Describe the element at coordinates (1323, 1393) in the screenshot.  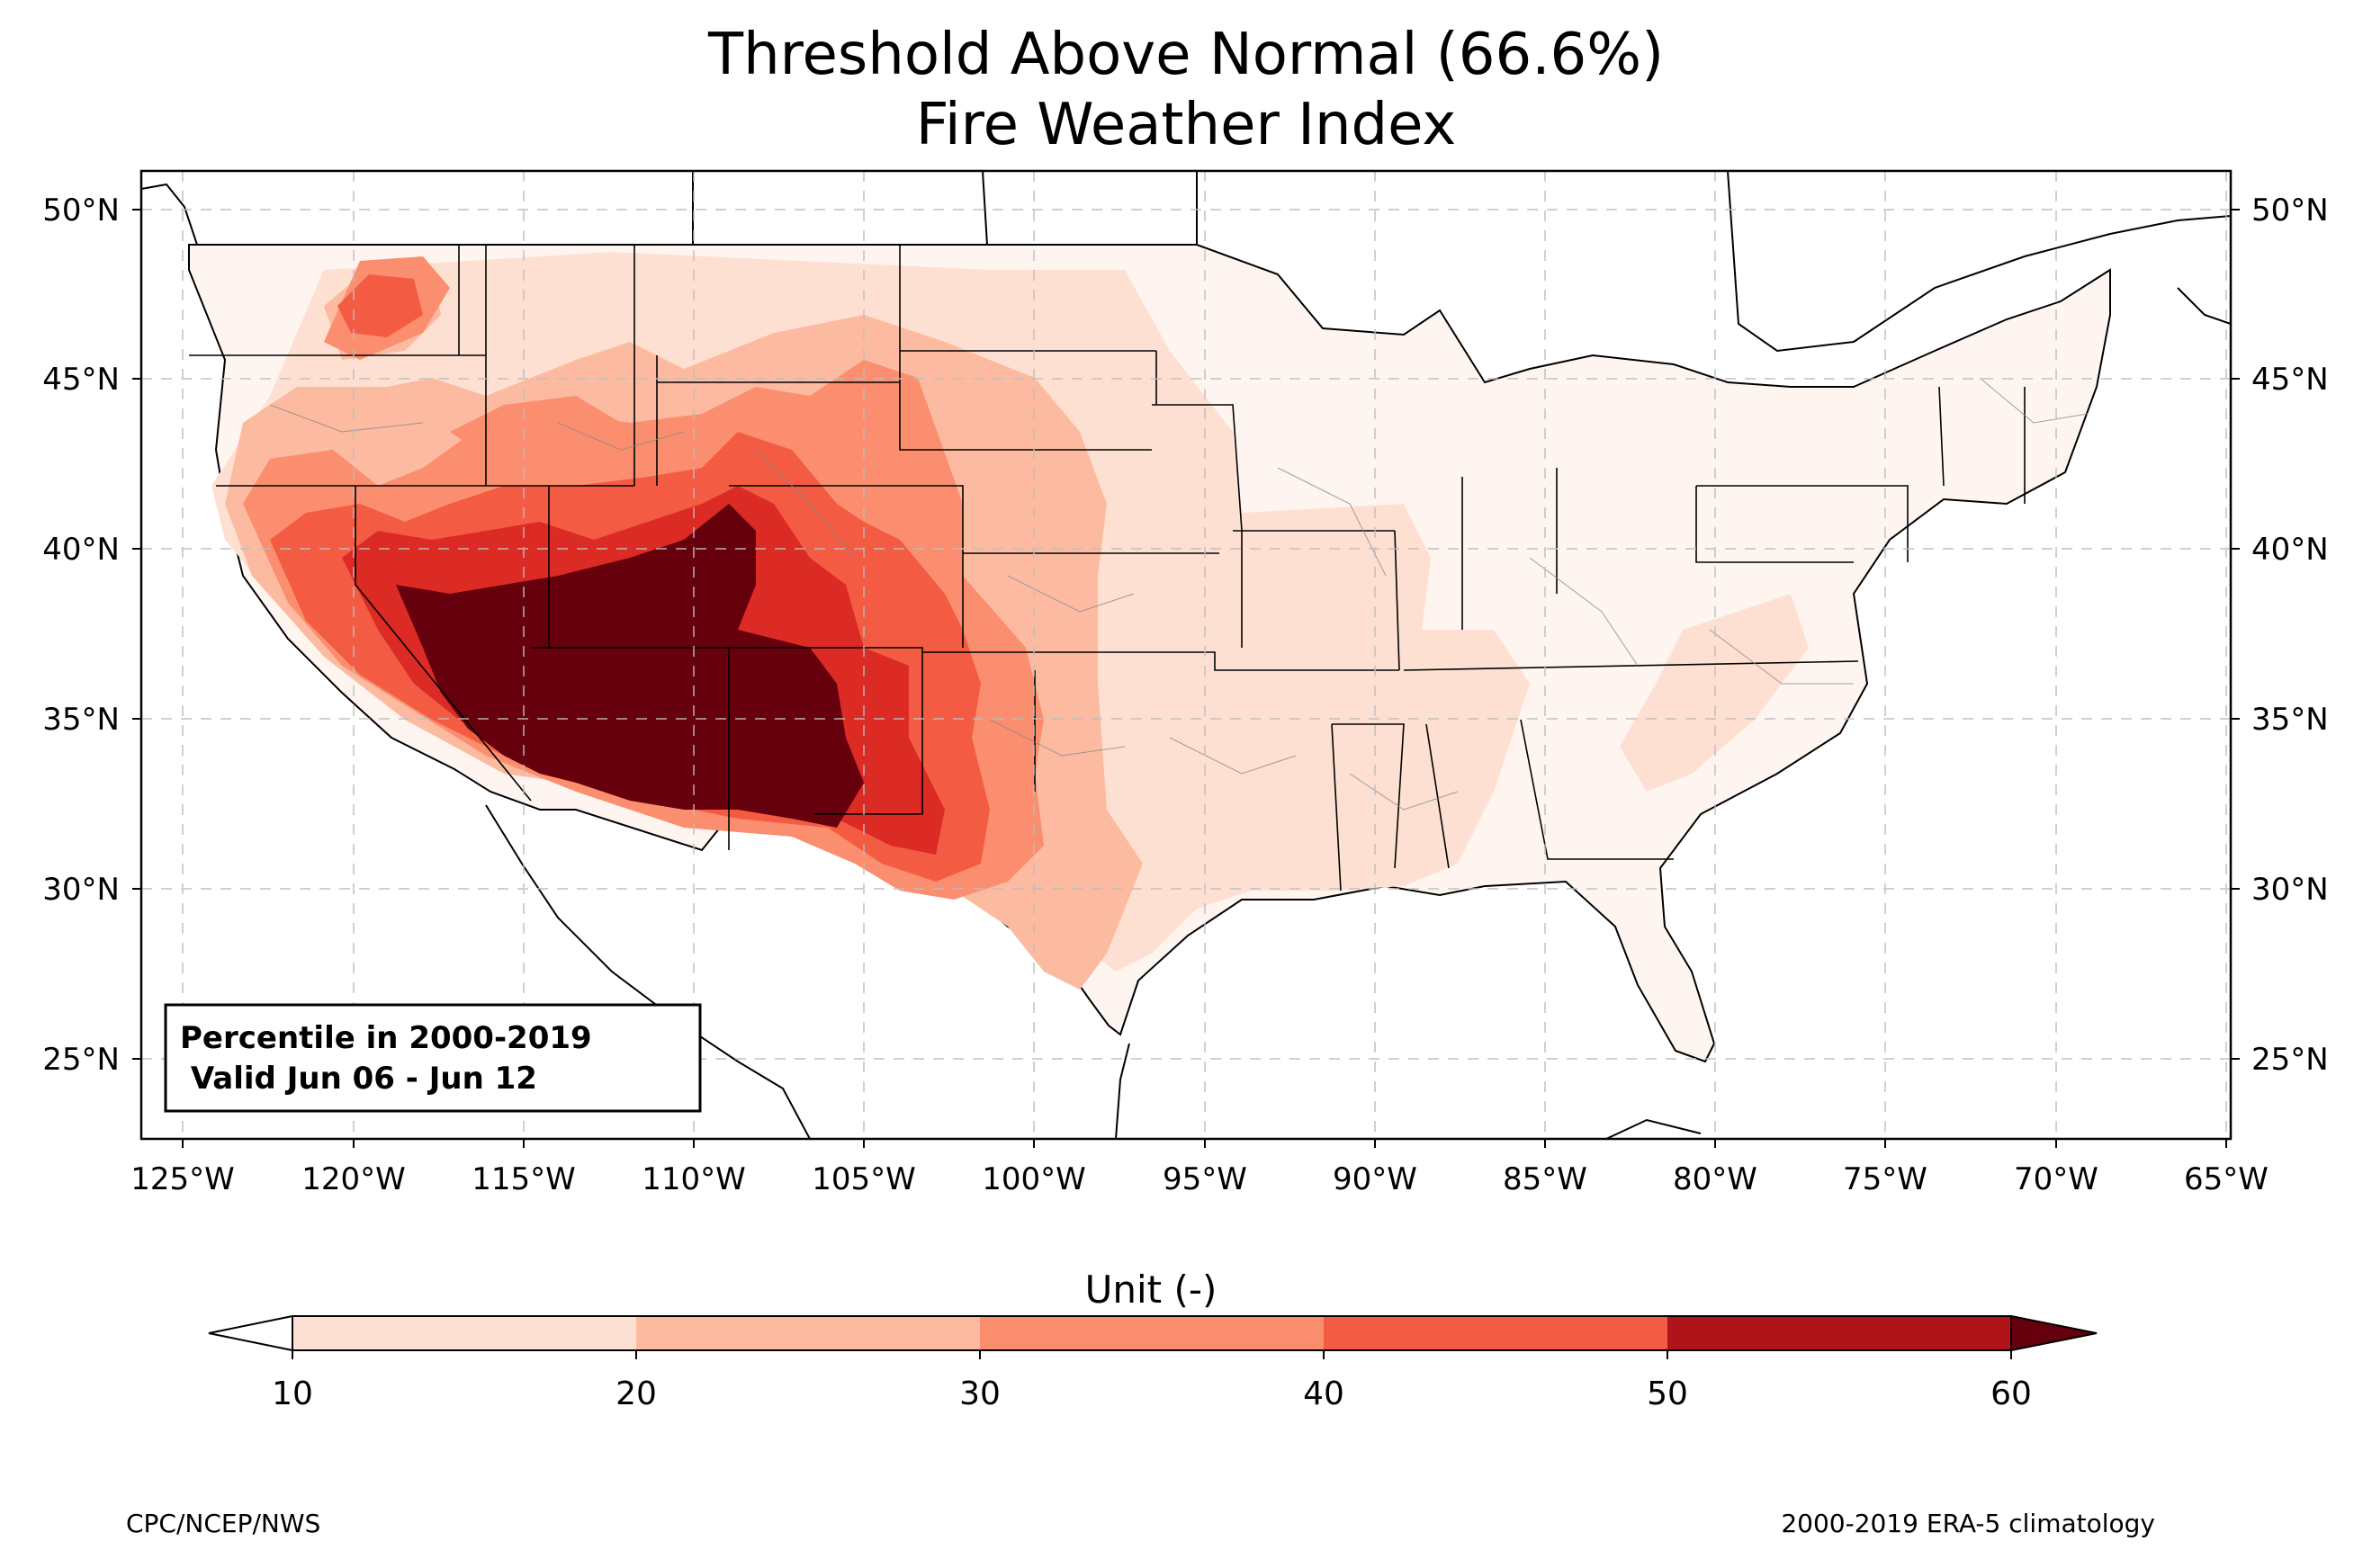
I see `colorbar-tick-label: 40` at that location.